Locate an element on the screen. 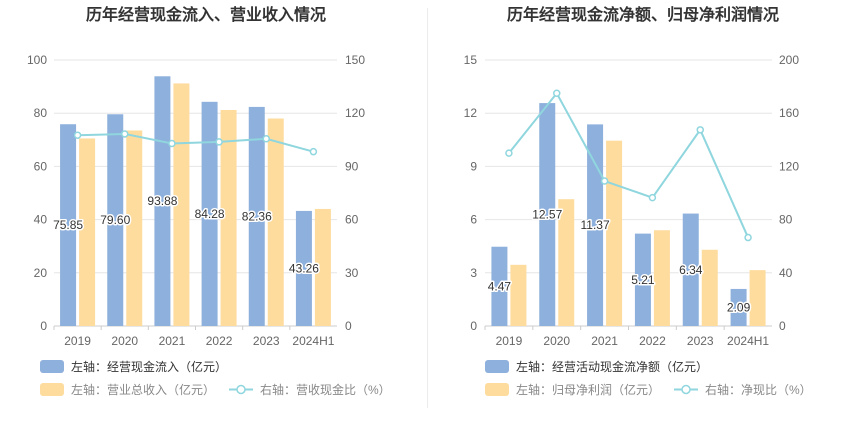  y-right-tick-label: 150 is located at coordinates (355, 60).